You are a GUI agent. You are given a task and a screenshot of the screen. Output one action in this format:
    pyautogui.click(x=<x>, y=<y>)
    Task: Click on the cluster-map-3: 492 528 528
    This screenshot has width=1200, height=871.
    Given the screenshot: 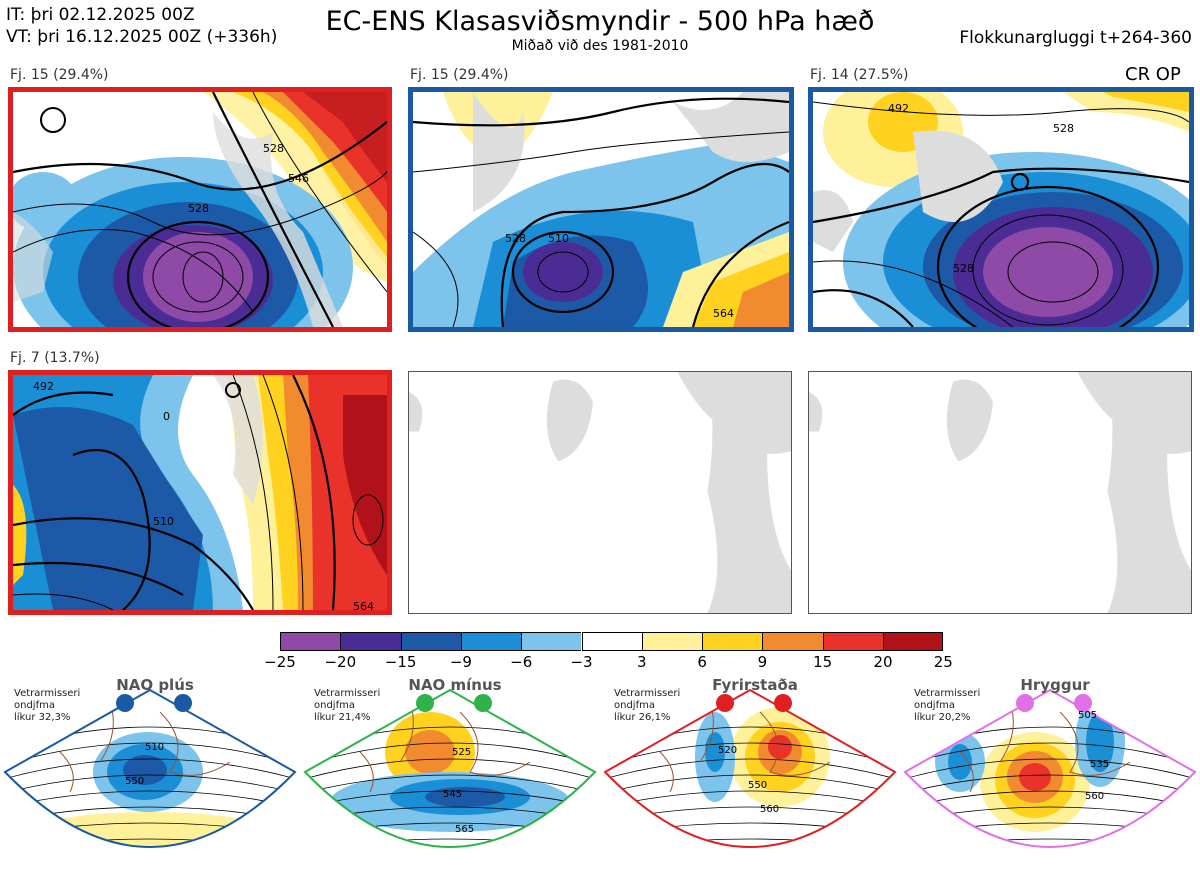 What is the action you would take?
    pyautogui.click(x=1001, y=209)
    